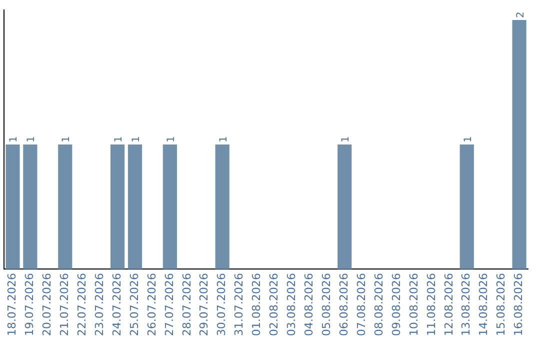 This screenshot has height=340, width=540. I want to click on data-label: 2, so click(520, 15).